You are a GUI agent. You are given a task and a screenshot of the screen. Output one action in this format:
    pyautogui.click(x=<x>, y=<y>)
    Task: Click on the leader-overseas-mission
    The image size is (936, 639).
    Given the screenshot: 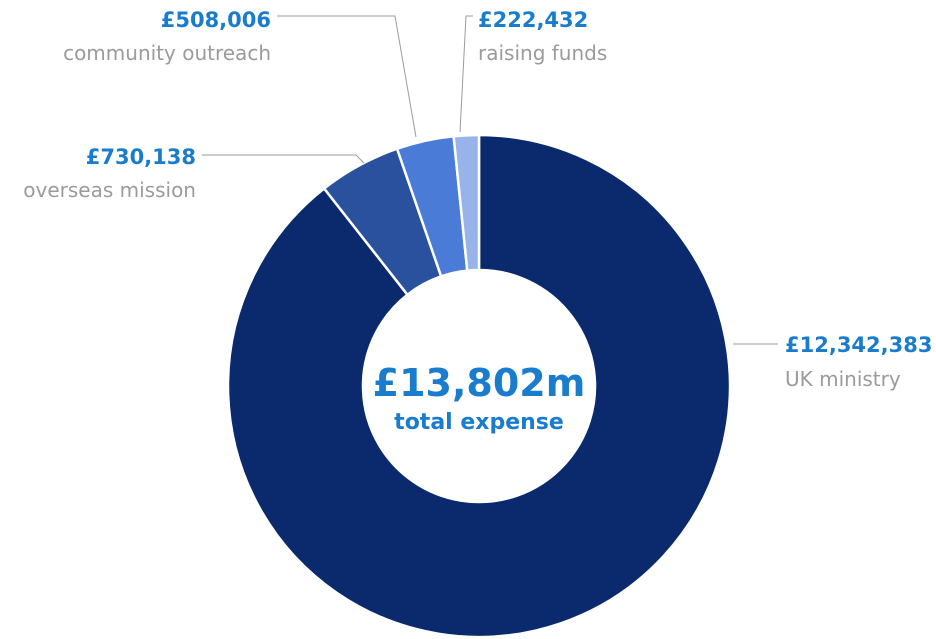 What is the action you would take?
    pyautogui.click(x=283, y=159)
    